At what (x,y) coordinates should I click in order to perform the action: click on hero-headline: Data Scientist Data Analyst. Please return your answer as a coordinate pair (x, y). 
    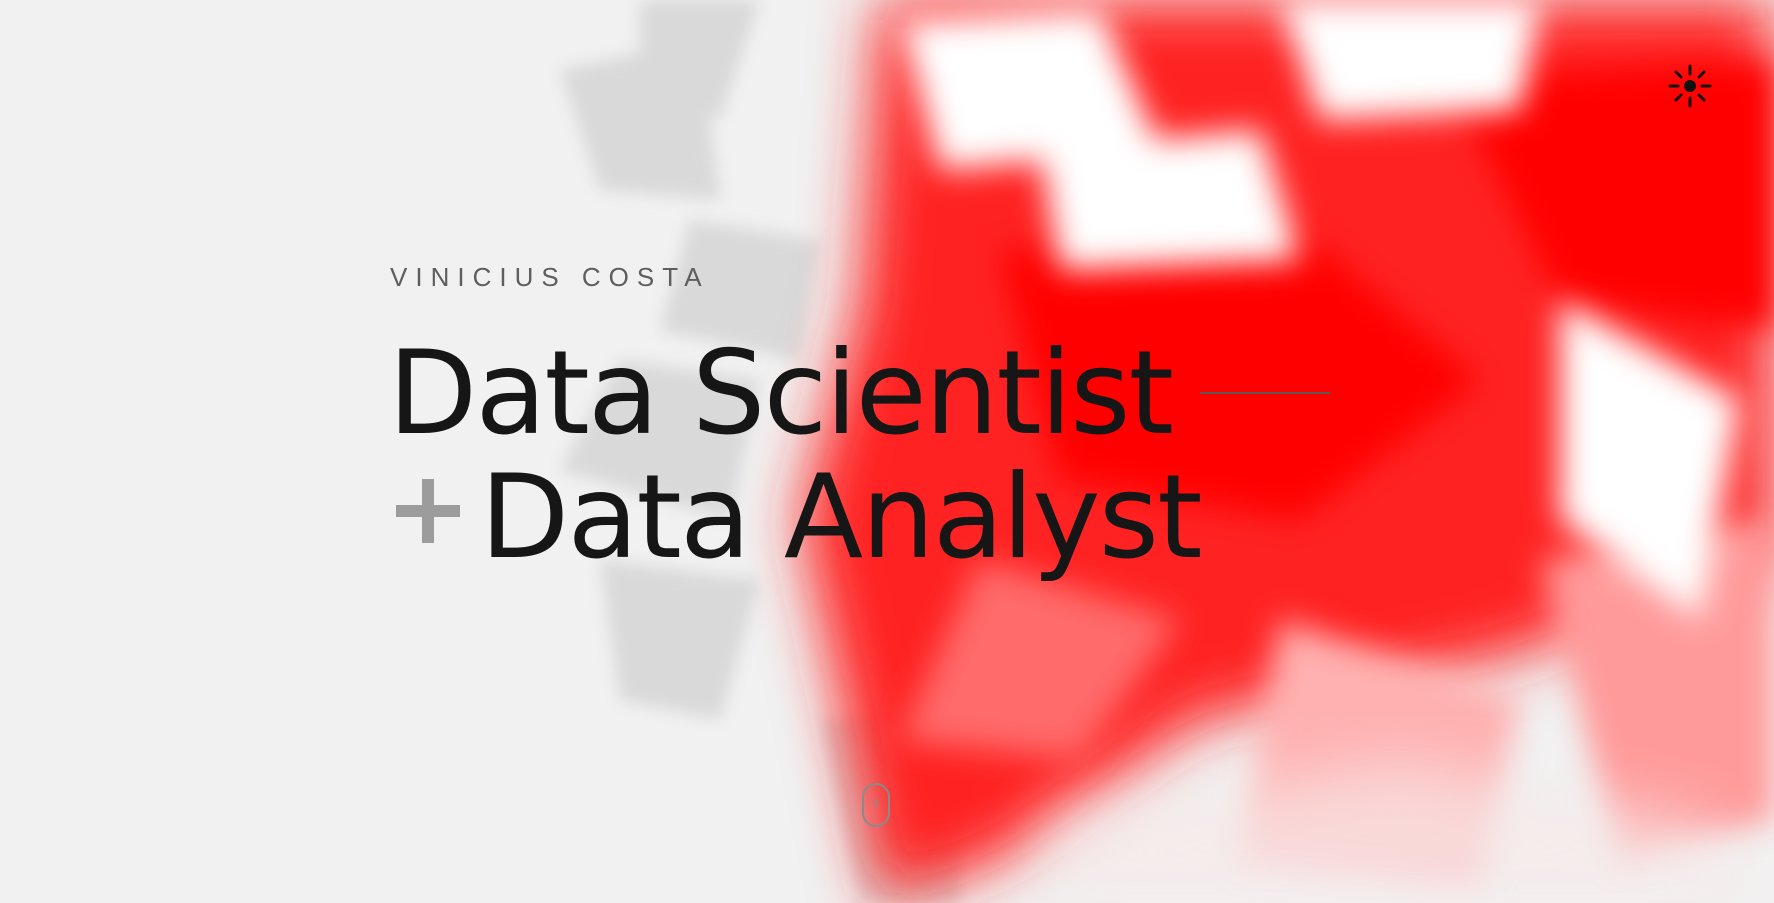
    Looking at the image, I should click on (859, 456).